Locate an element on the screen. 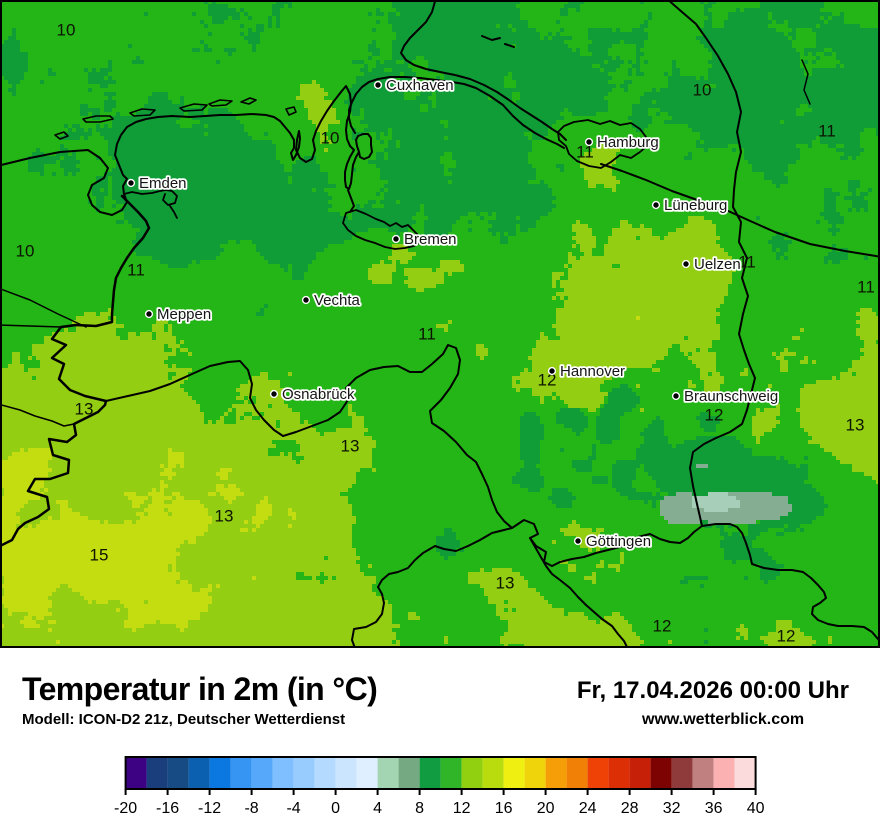  svg-text: 28 is located at coordinates (630, 808).